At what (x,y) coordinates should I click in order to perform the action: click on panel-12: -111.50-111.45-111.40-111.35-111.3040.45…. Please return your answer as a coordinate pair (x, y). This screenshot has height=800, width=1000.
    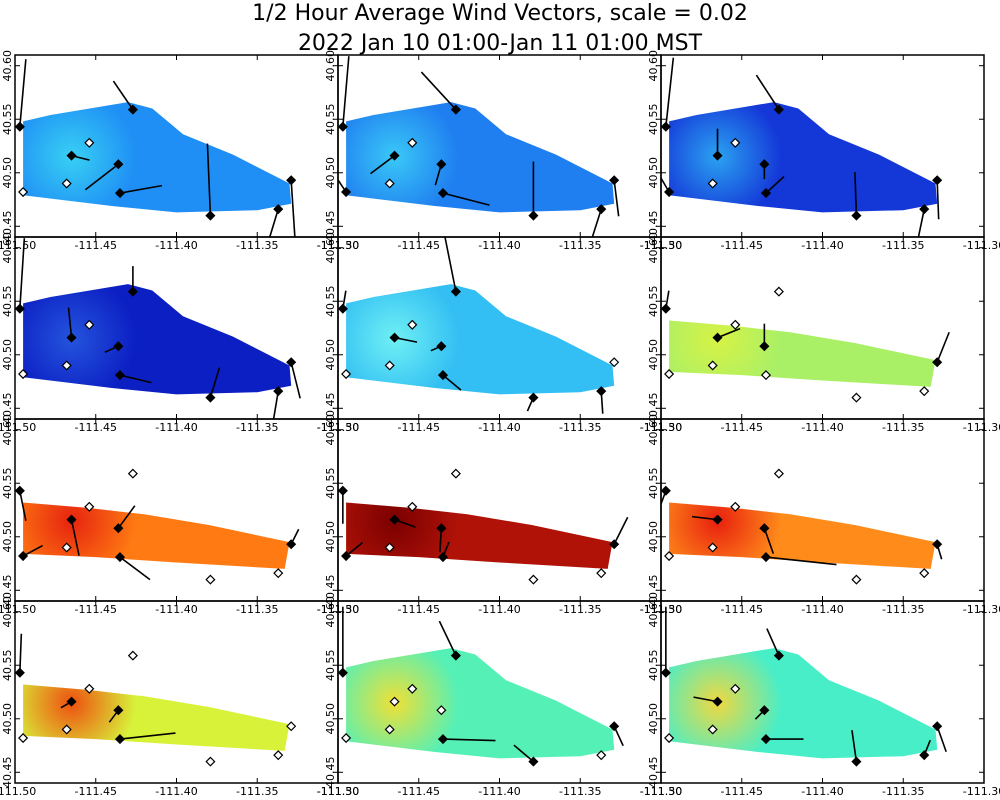
    Looking at the image, I should click on (820, 697).